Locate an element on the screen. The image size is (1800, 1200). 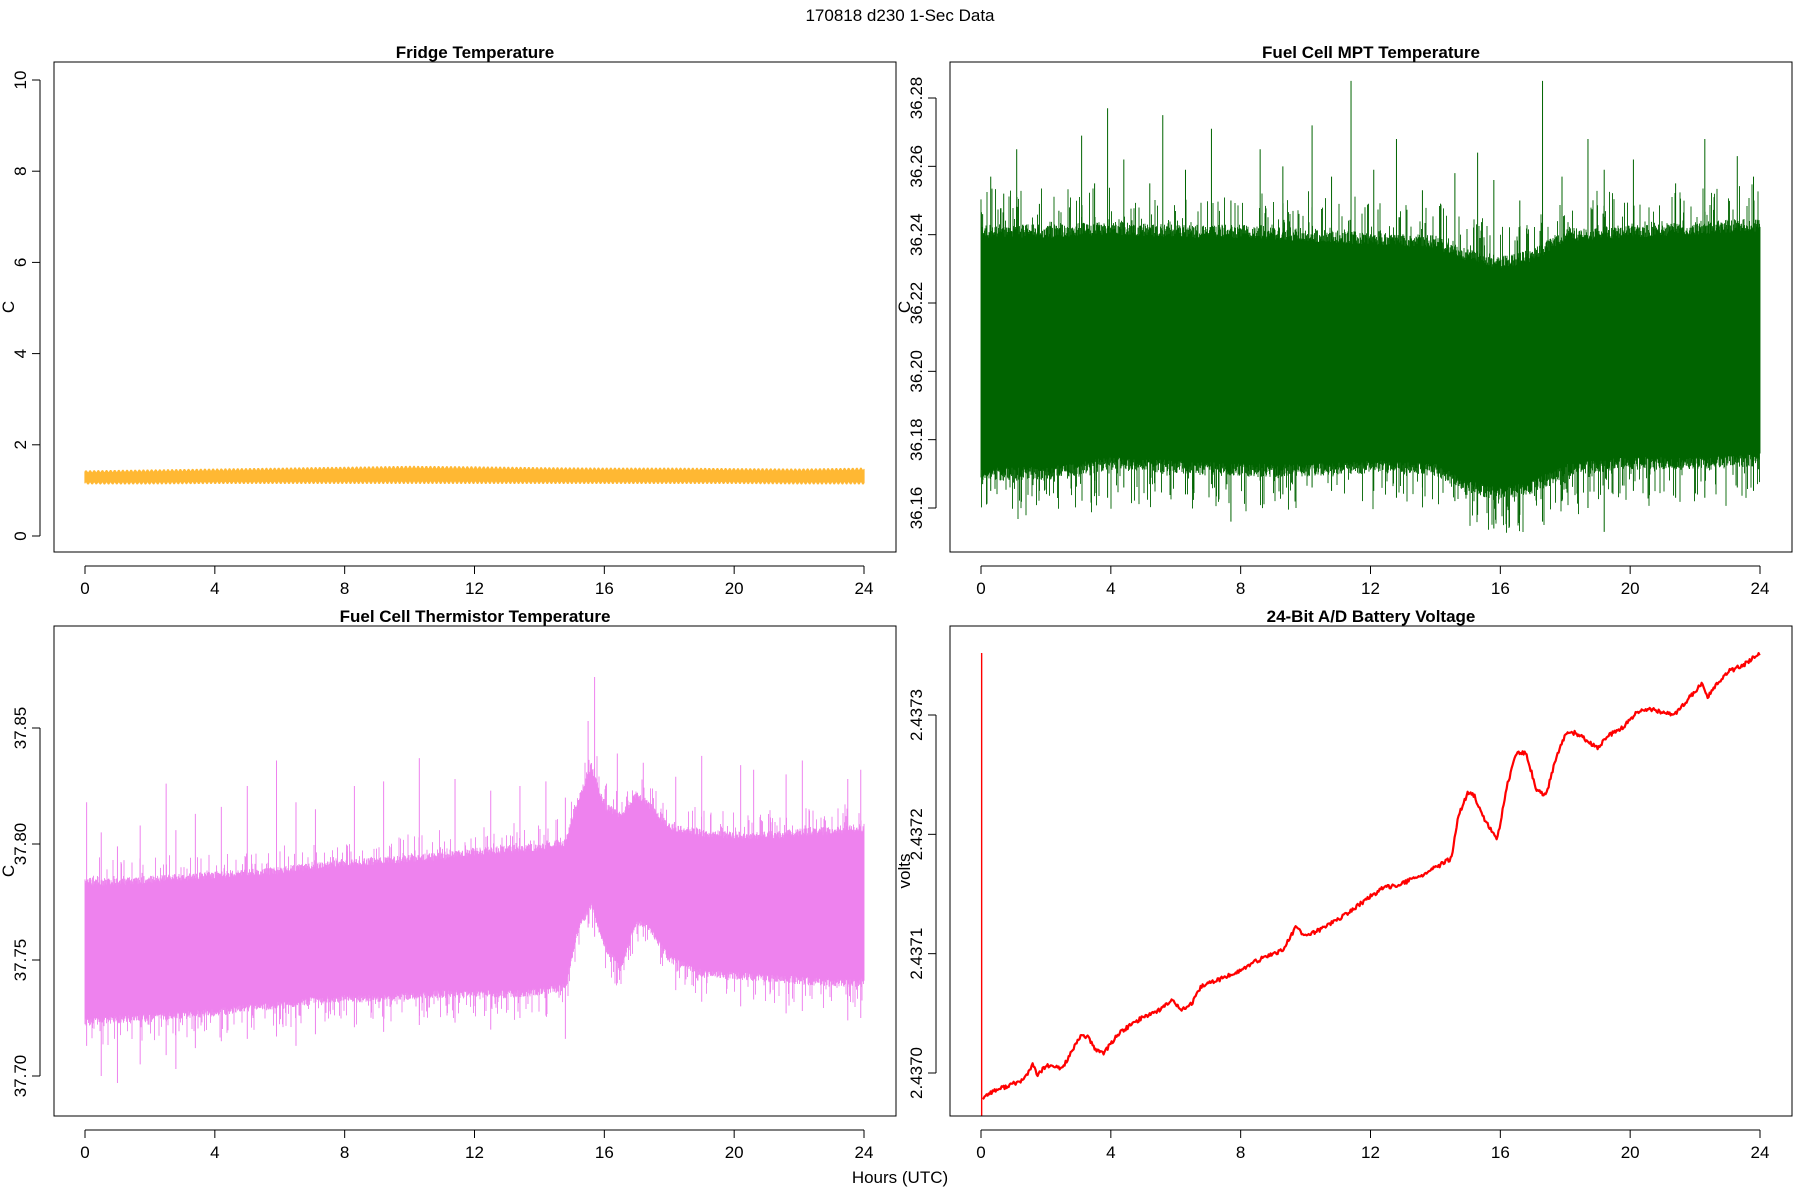
mpt-y-tick-label: 36.28 is located at coordinates (916, 98).